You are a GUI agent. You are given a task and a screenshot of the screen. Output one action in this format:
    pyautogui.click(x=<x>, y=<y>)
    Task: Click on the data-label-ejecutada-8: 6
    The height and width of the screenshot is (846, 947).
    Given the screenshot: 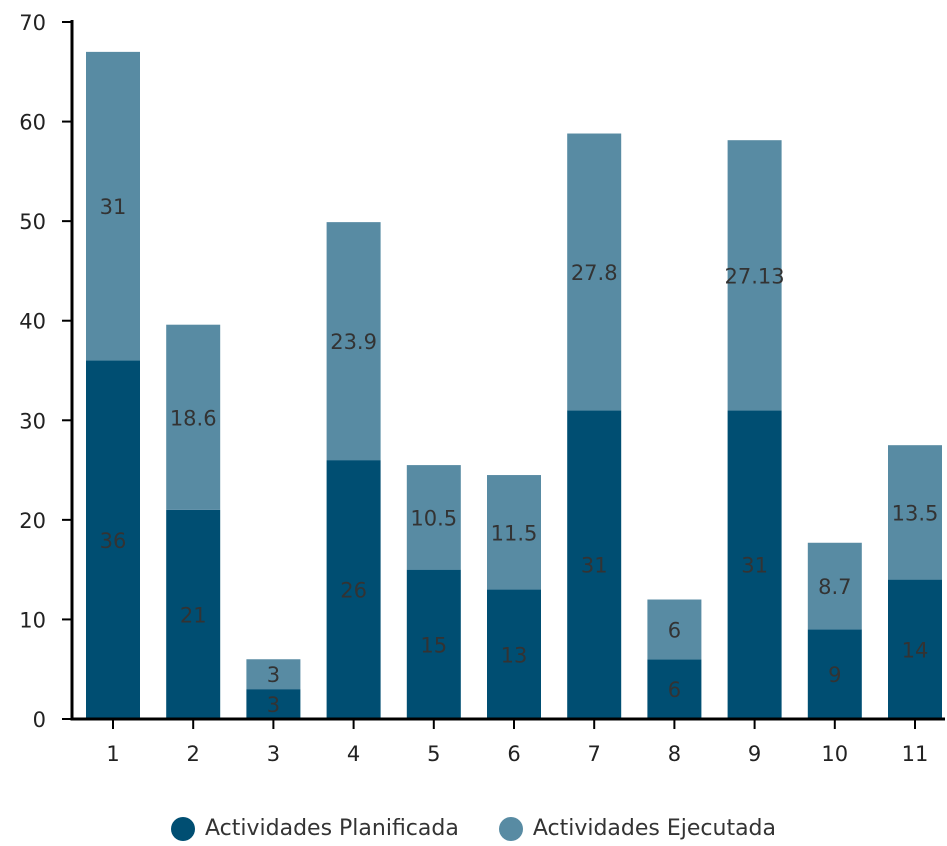 What is the action you would take?
    pyautogui.click(x=674, y=630)
    